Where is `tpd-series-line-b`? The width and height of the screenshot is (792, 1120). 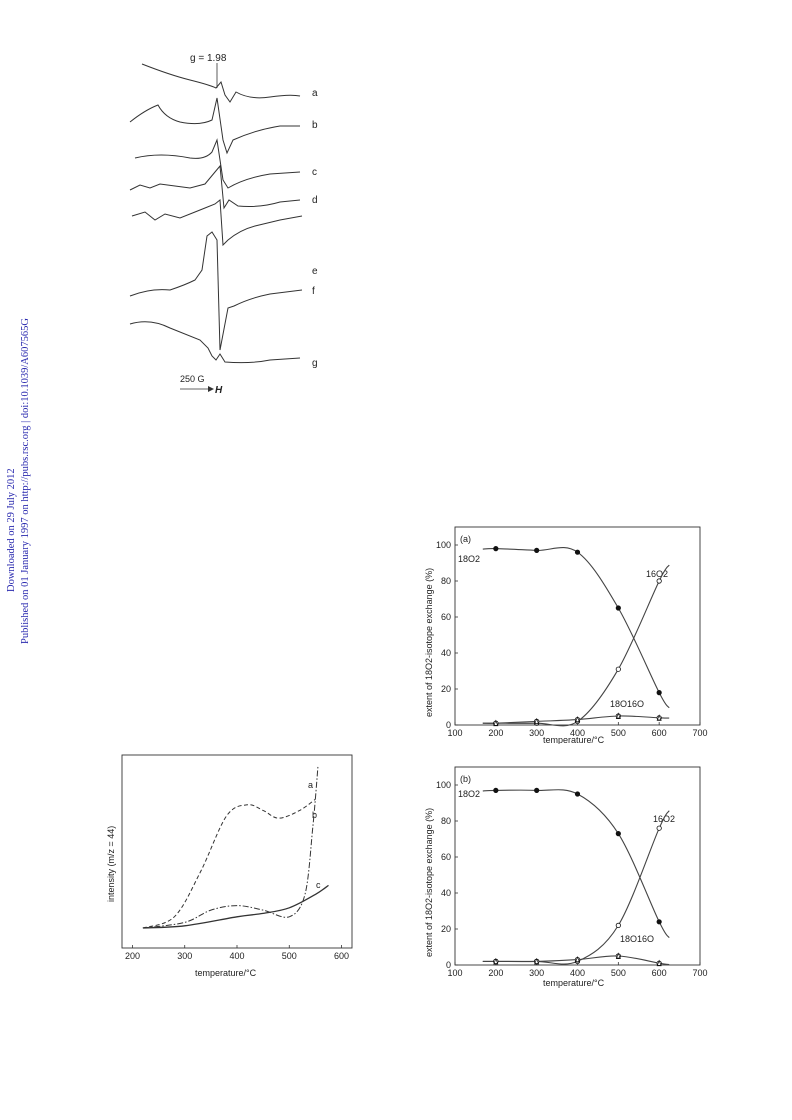
tpd-series-line-b is located at coordinates (229, 863).